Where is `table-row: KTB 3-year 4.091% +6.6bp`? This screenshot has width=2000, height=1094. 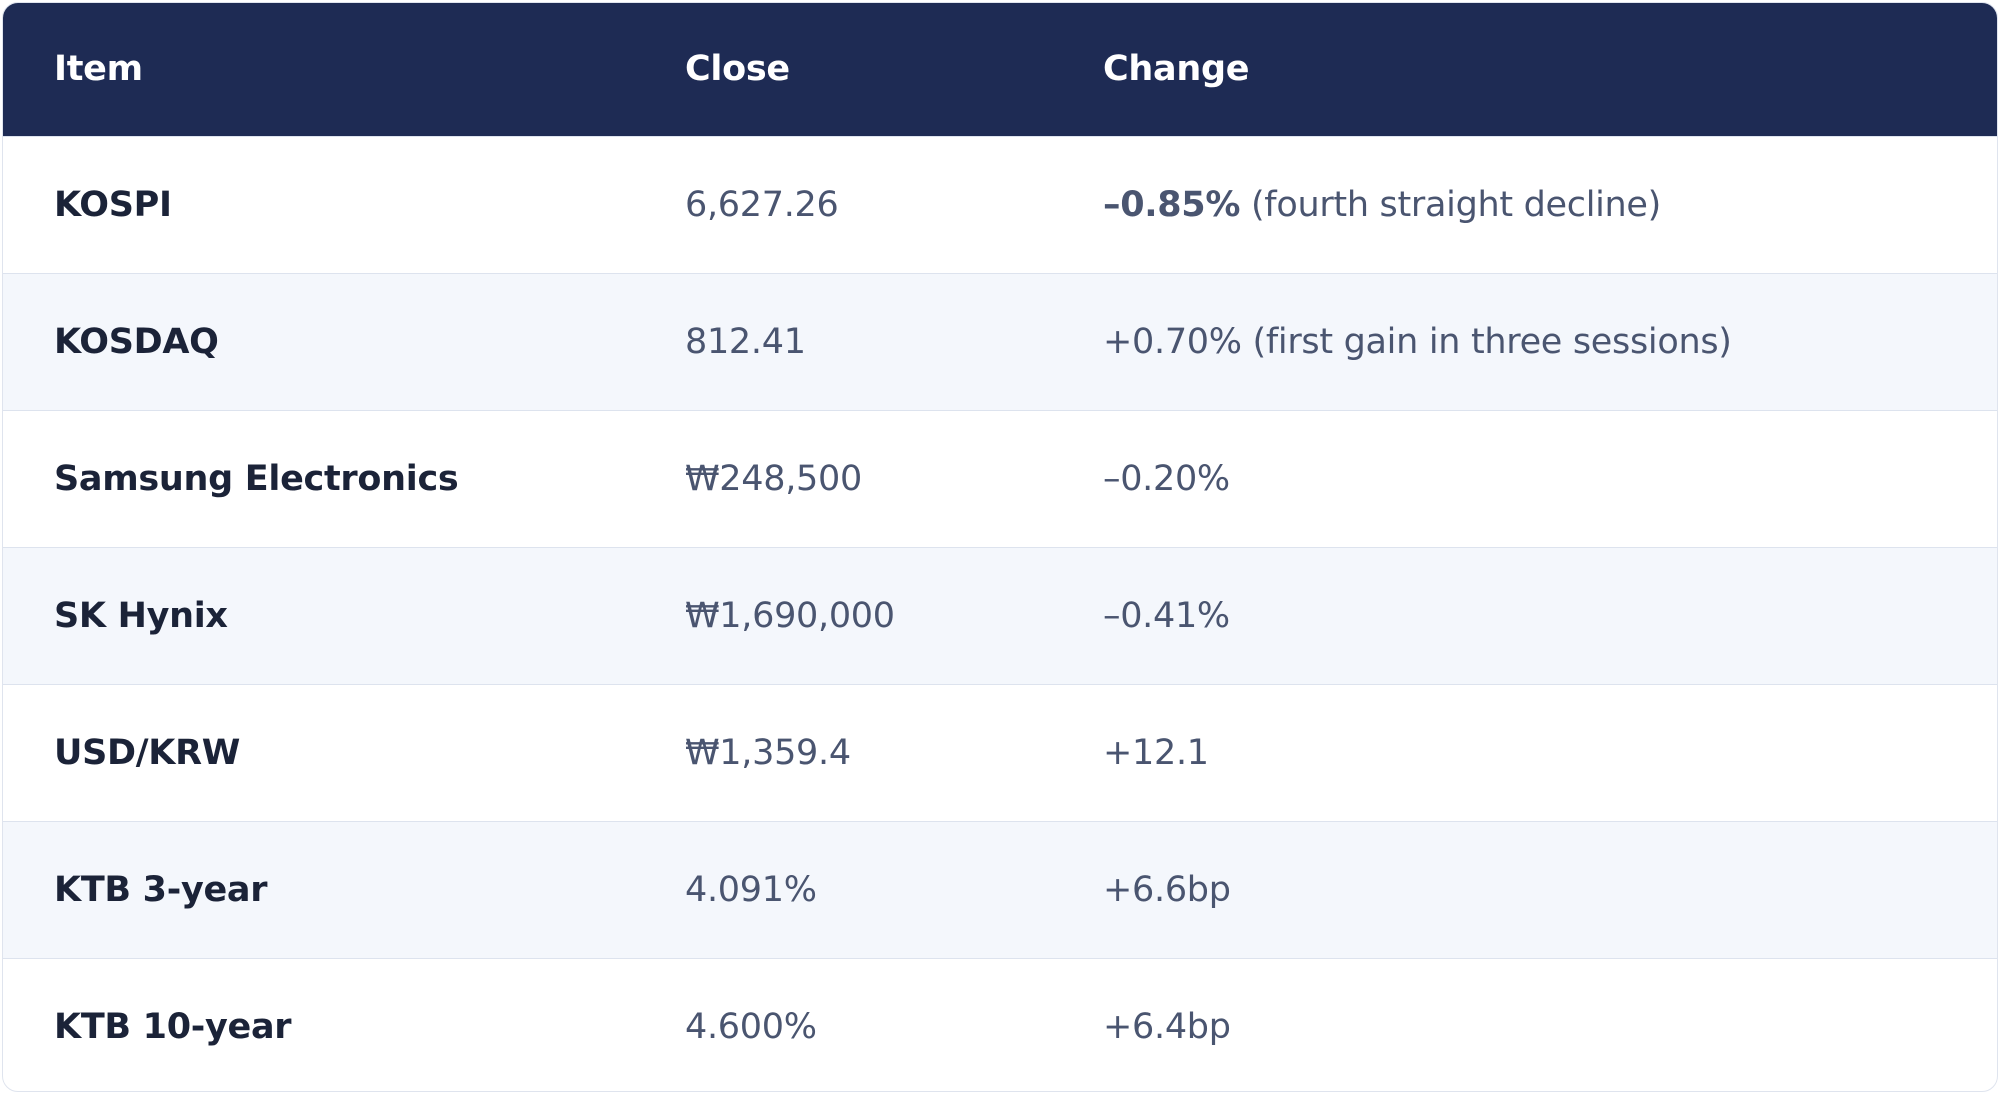 table-row: KTB 3-year 4.091% +6.6bp is located at coordinates (1000, 889).